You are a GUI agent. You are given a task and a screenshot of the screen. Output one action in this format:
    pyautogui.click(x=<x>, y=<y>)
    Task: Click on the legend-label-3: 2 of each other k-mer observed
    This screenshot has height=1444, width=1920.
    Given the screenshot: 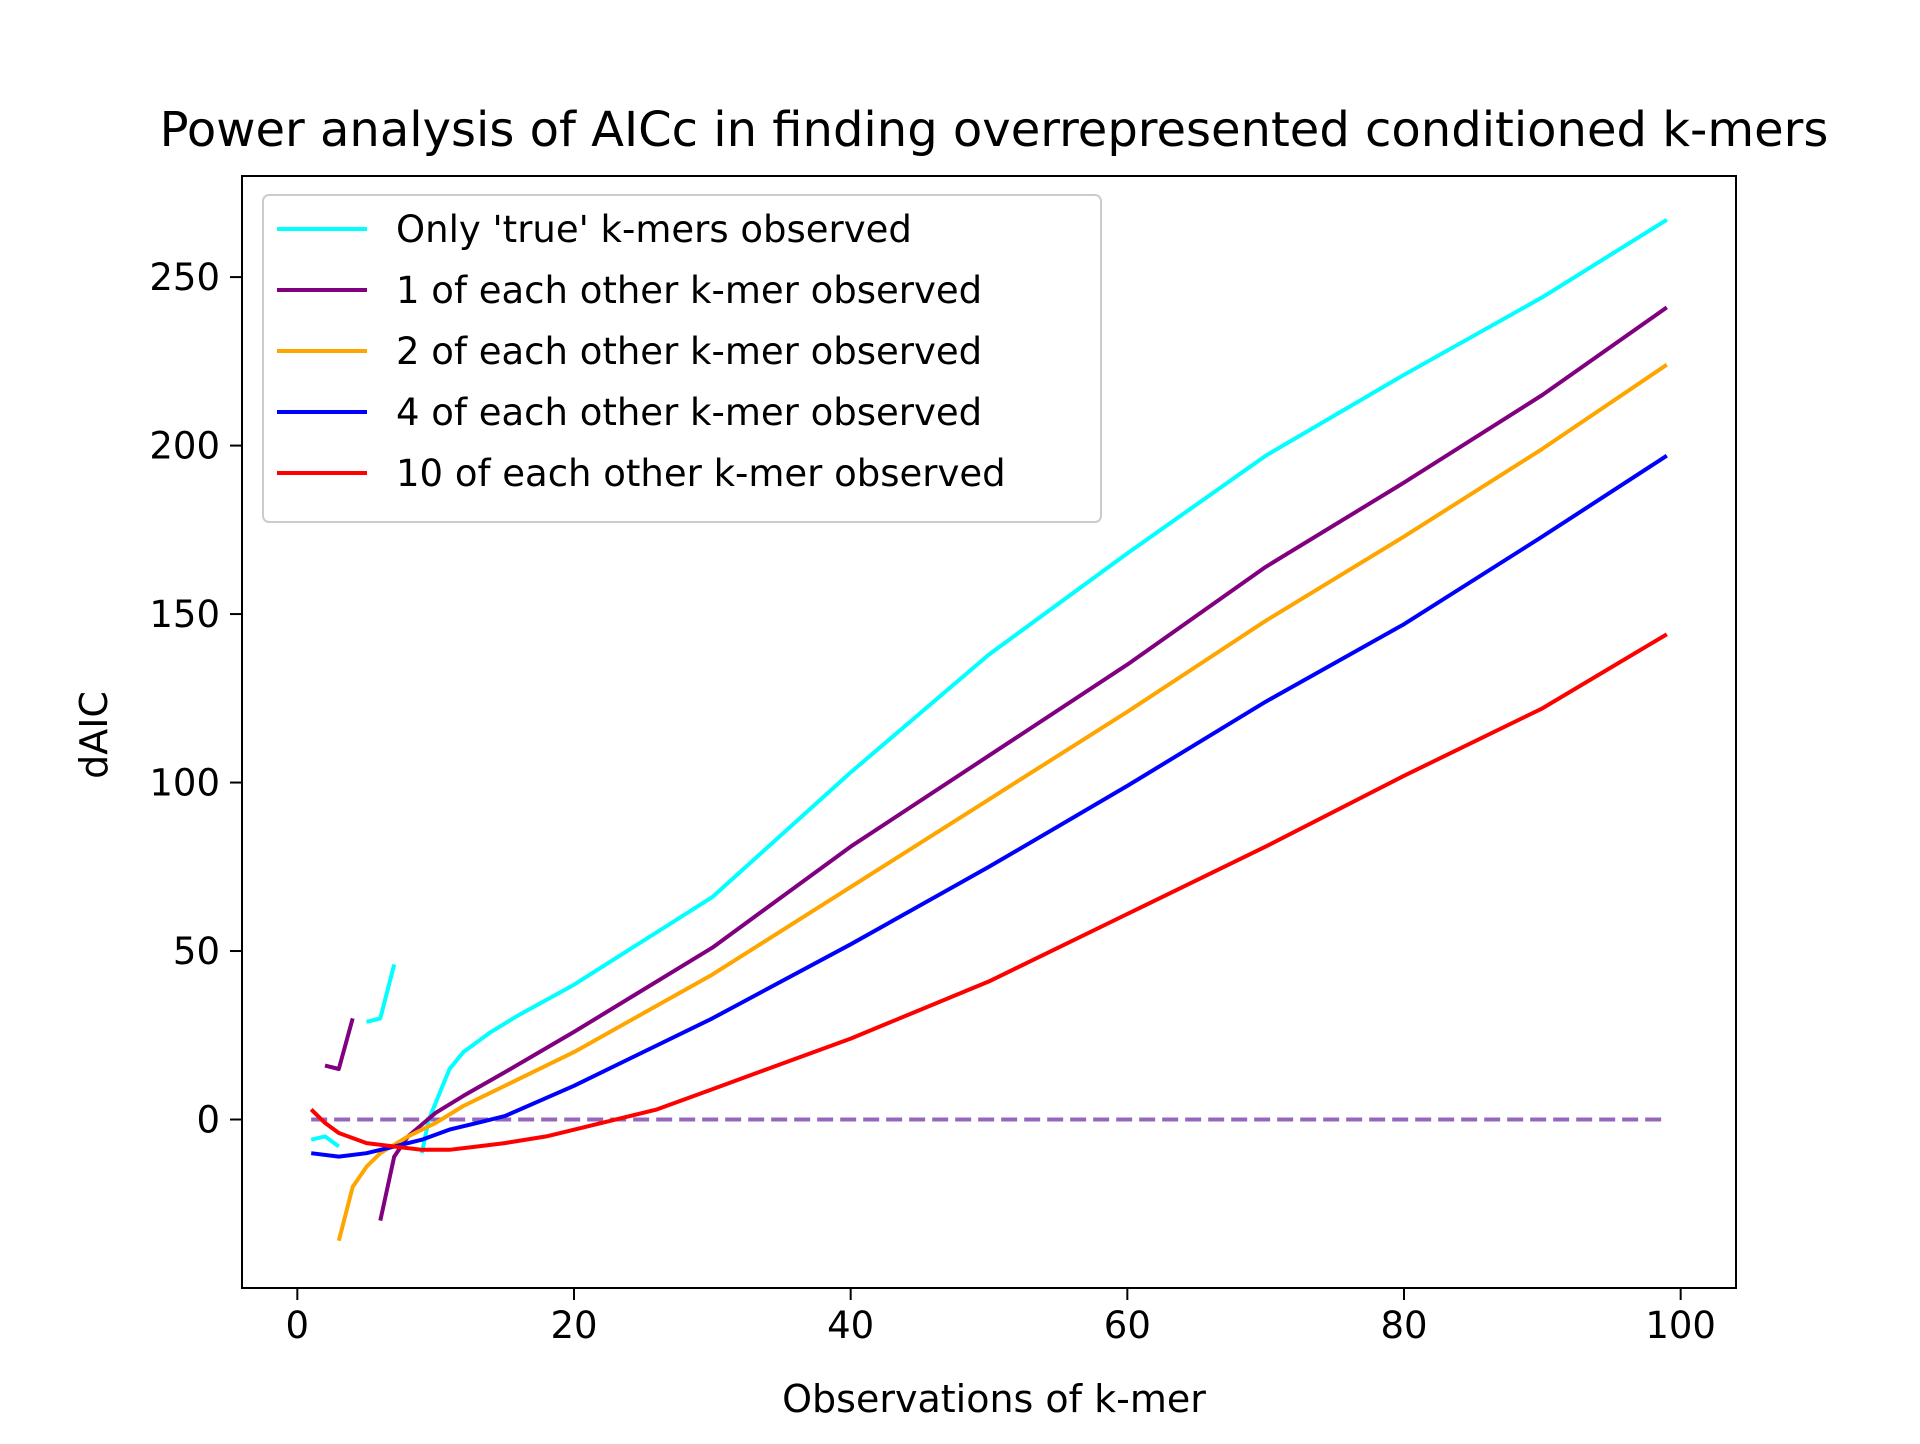 What is the action you would take?
    pyautogui.click(x=689, y=351)
    